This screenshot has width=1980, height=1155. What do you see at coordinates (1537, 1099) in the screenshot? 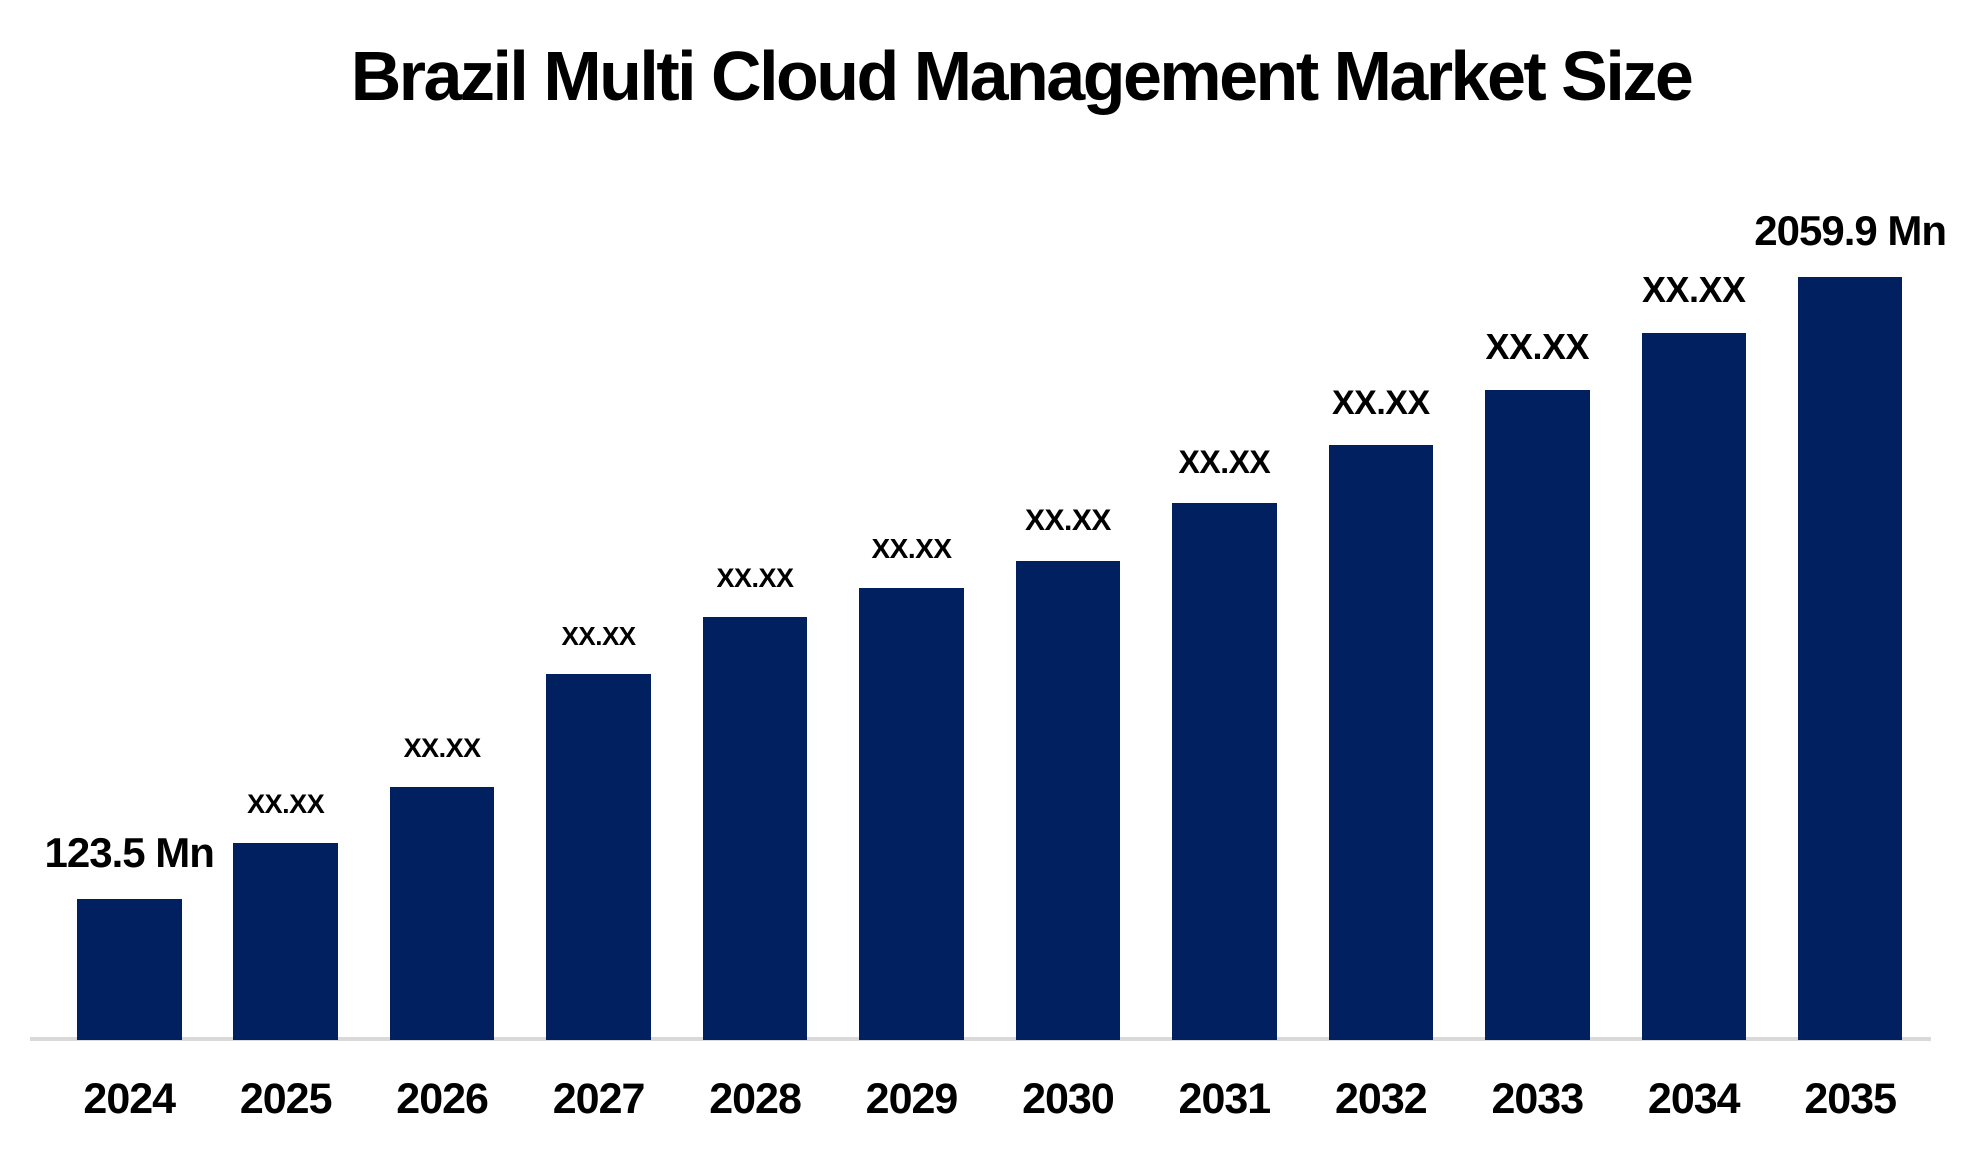
I see `x-tick-2033: 2033` at bounding box center [1537, 1099].